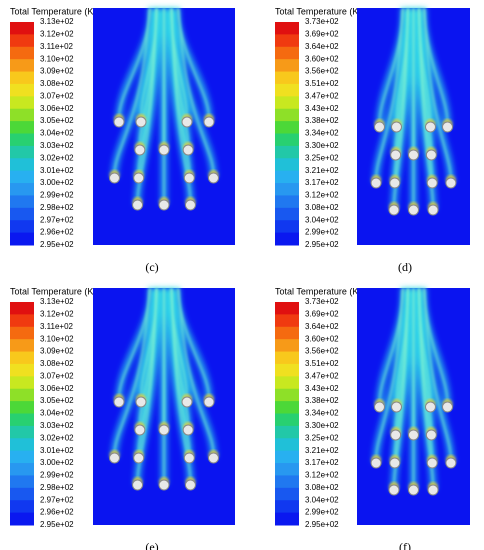 The width and height of the screenshot is (484, 550). I want to click on colorbar-label: 2.99e+02, so click(57, 195).